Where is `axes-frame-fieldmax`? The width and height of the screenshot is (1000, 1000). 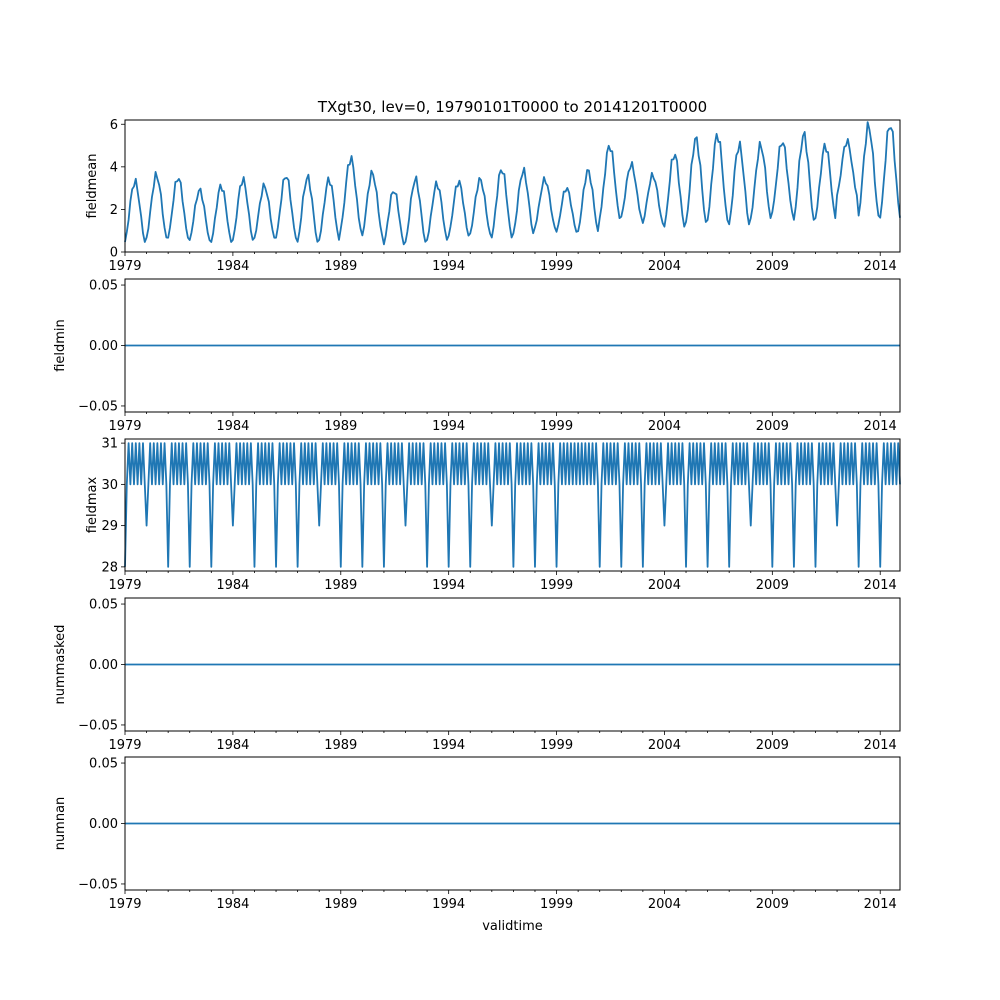 axes-frame-fieldmax is located at coordinates (512, 505).